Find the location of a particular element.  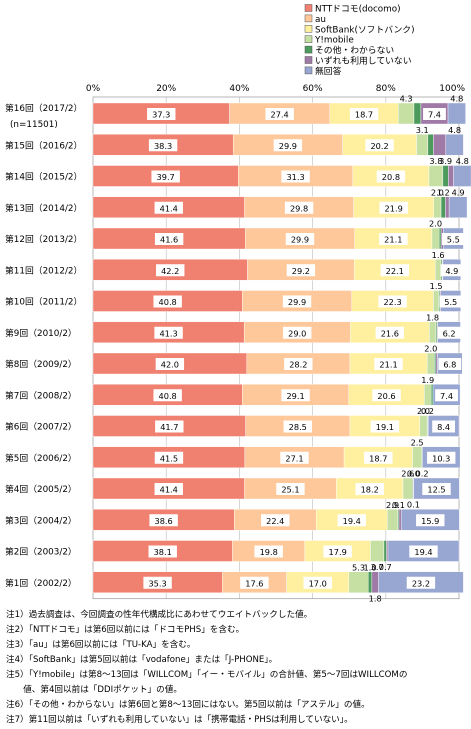

data-label: 18.2 is located at coordinates (370, 490).